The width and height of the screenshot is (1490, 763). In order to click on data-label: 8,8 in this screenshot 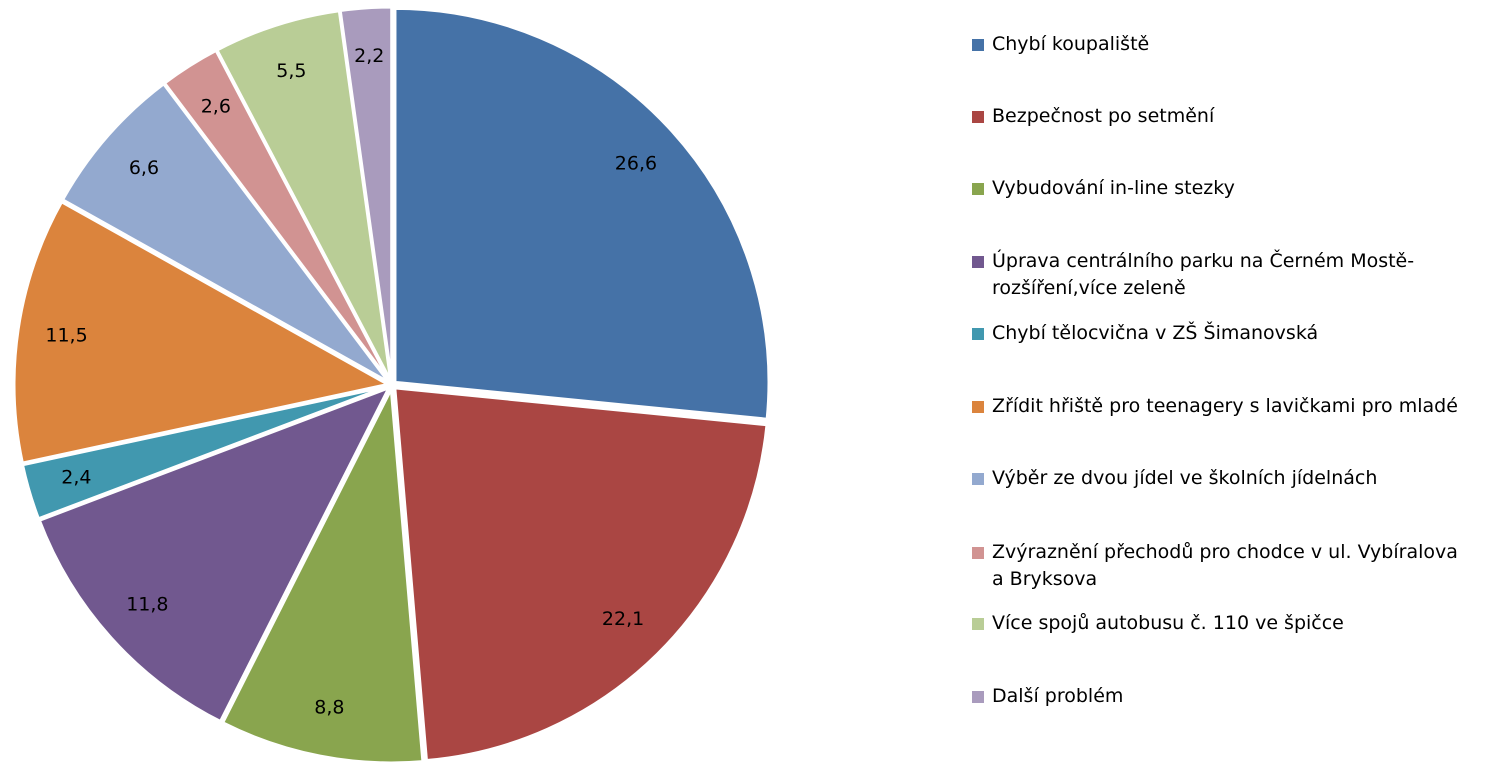, I will do `click(329, 708)`.